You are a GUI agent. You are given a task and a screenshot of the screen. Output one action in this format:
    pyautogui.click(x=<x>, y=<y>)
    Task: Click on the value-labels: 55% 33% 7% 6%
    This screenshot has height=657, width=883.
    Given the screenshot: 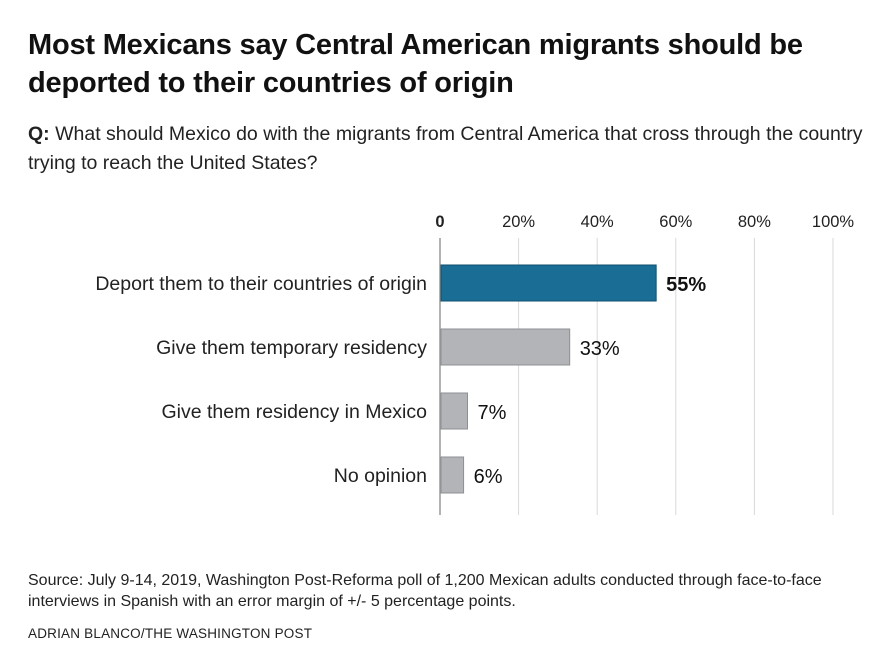 What is the action you would take?
    pyautogui.click(x=590, y=381)
    